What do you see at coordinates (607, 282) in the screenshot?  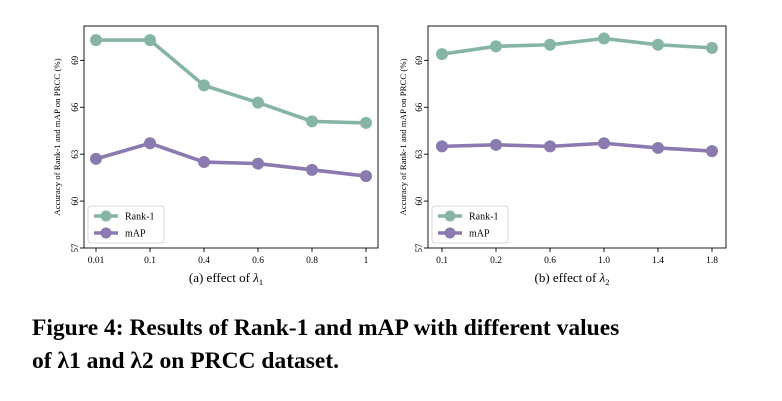 I see `x-axis-caption-subscript: 2` at bounding box center [607, 282].